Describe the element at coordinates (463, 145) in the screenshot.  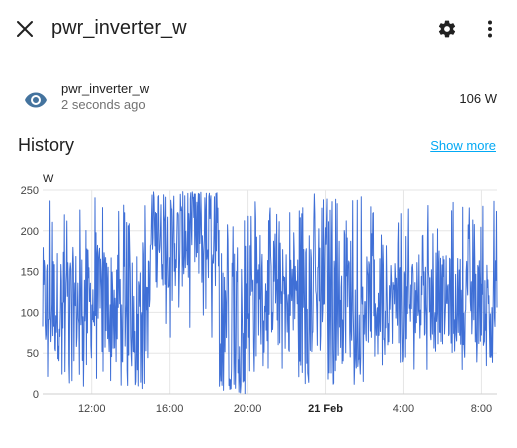
I see `show-more-link: Show more` at that location.